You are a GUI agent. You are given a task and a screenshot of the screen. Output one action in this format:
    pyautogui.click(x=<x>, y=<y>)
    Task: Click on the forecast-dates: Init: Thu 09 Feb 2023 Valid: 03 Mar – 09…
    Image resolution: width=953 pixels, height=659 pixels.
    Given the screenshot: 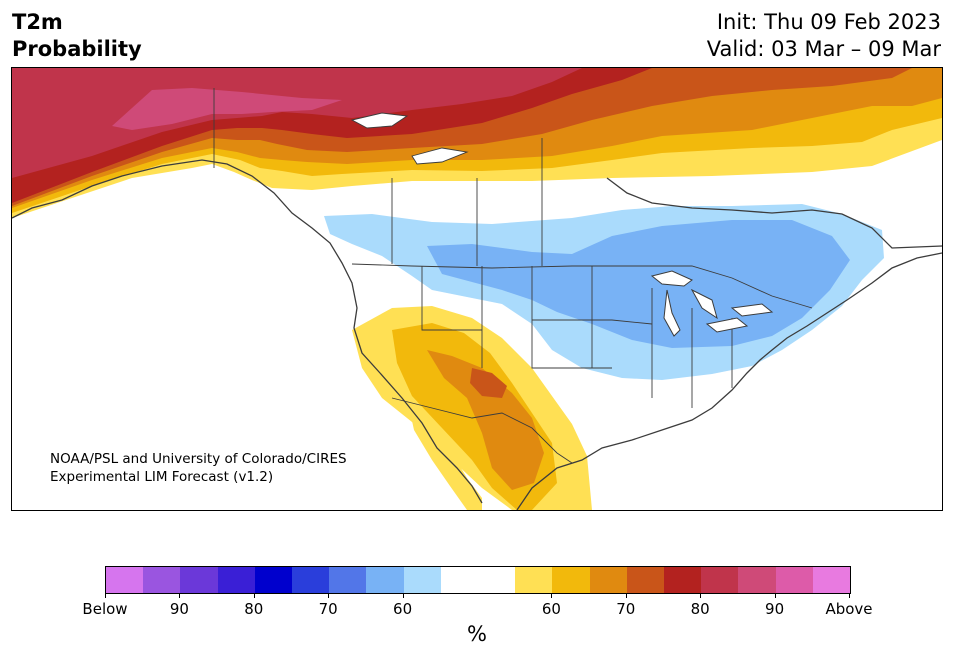 What is the action you would take?
    pyautogui.click(x=824, y=36)
    